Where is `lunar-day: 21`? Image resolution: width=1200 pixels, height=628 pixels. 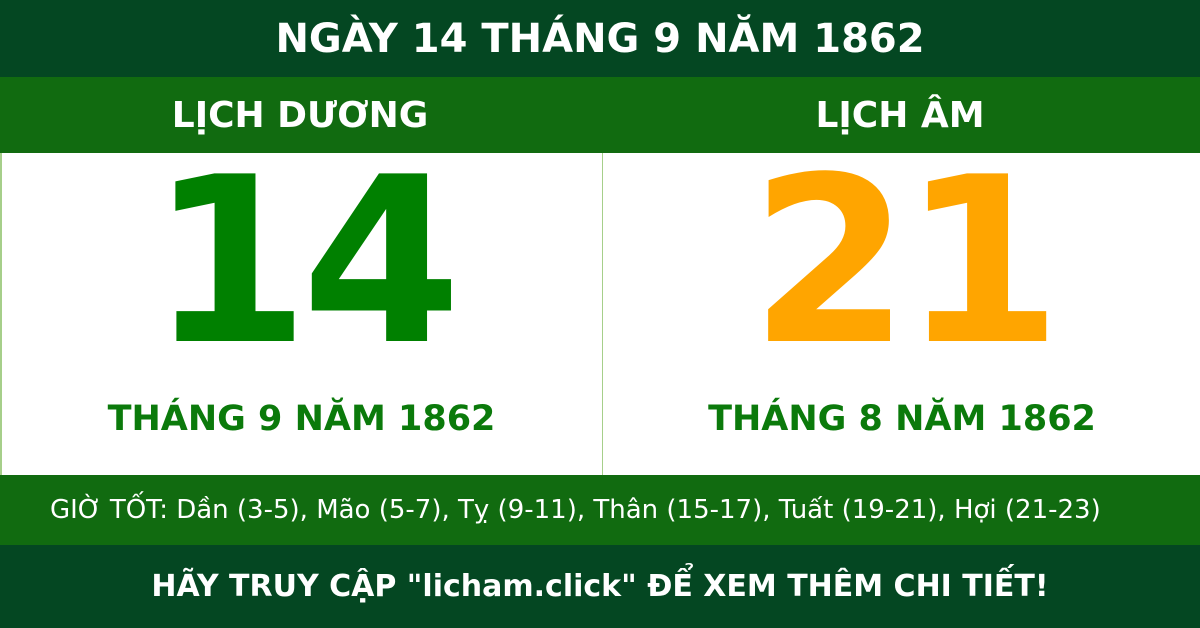 lunar-day: 21 is located at coordinates (905, 262).